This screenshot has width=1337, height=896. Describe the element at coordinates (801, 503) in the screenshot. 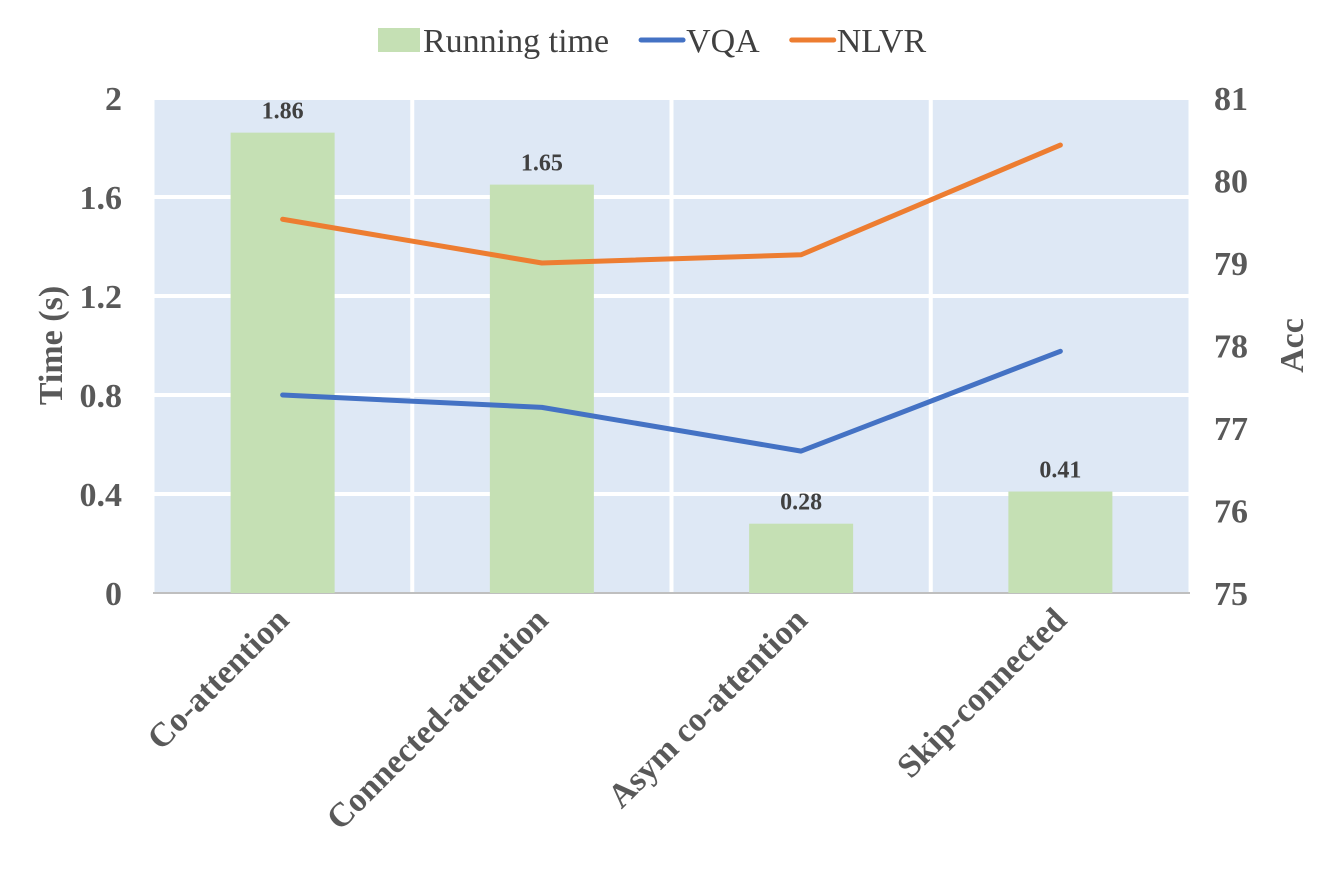

I see `bar-data-label: 0.28` at that location.